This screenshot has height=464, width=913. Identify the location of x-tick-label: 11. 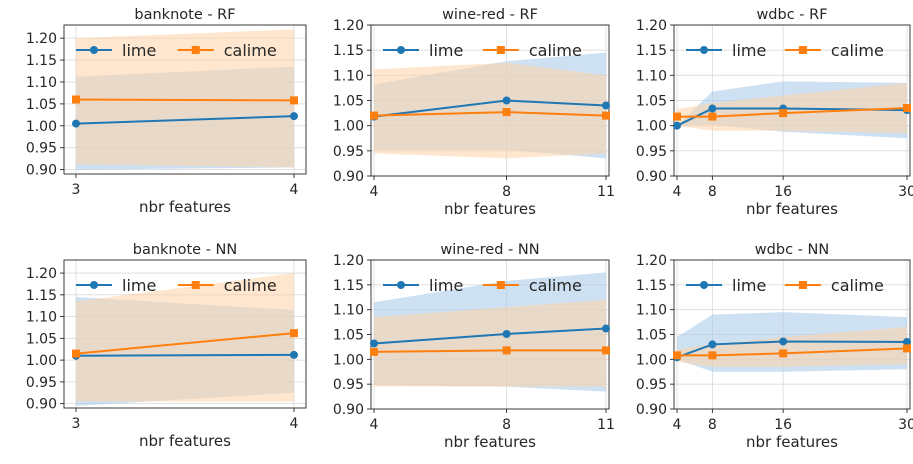
(606, 425).